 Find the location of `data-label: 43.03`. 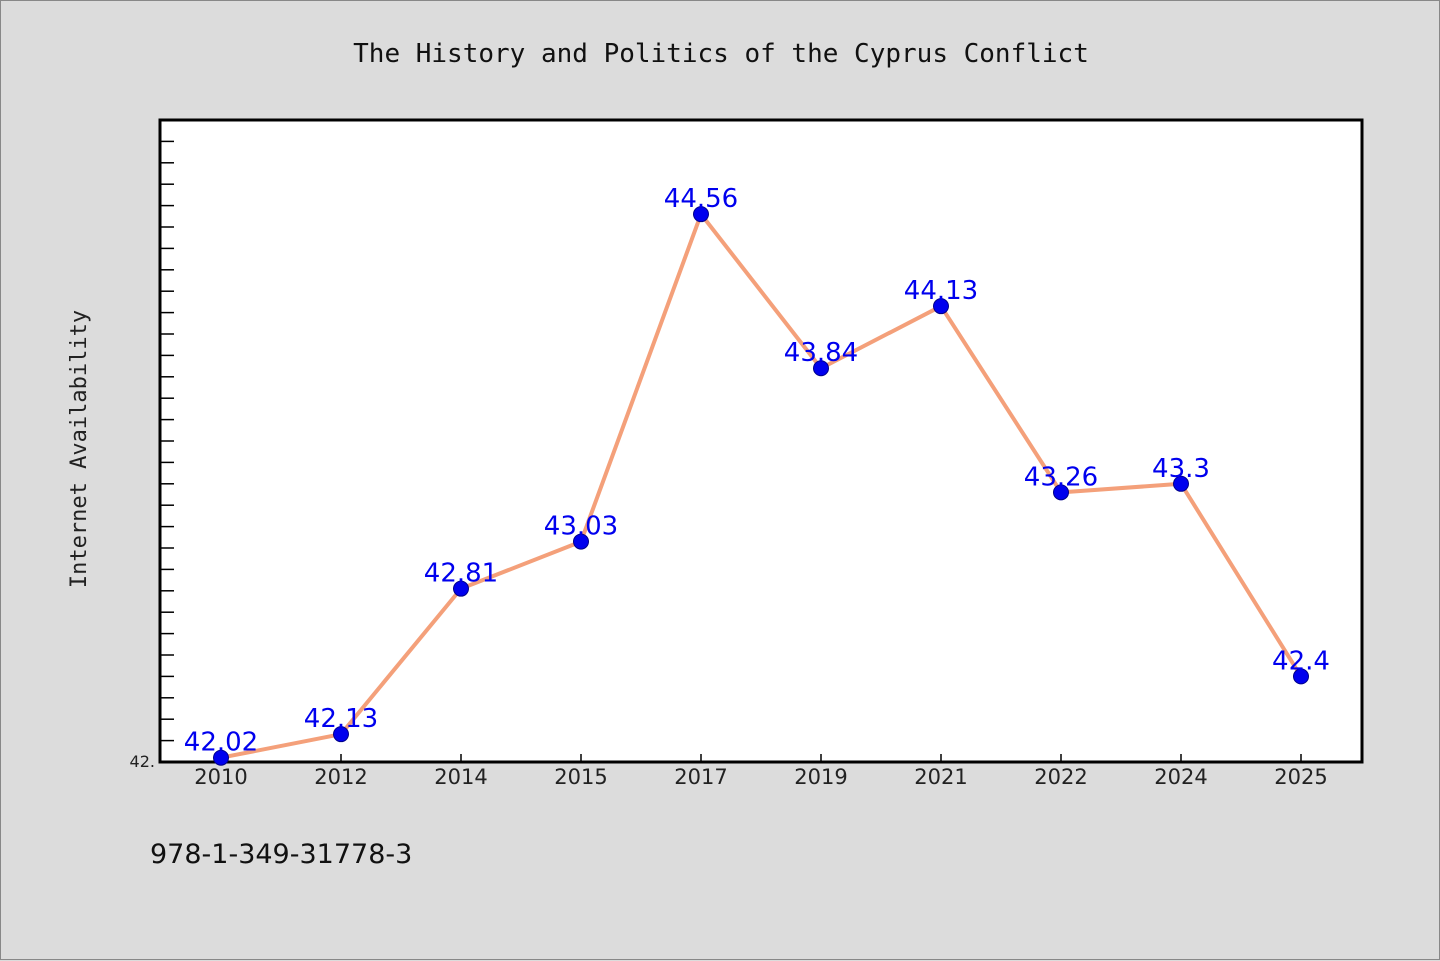

data-label: 43.03 is located at coordinates (581, 527).